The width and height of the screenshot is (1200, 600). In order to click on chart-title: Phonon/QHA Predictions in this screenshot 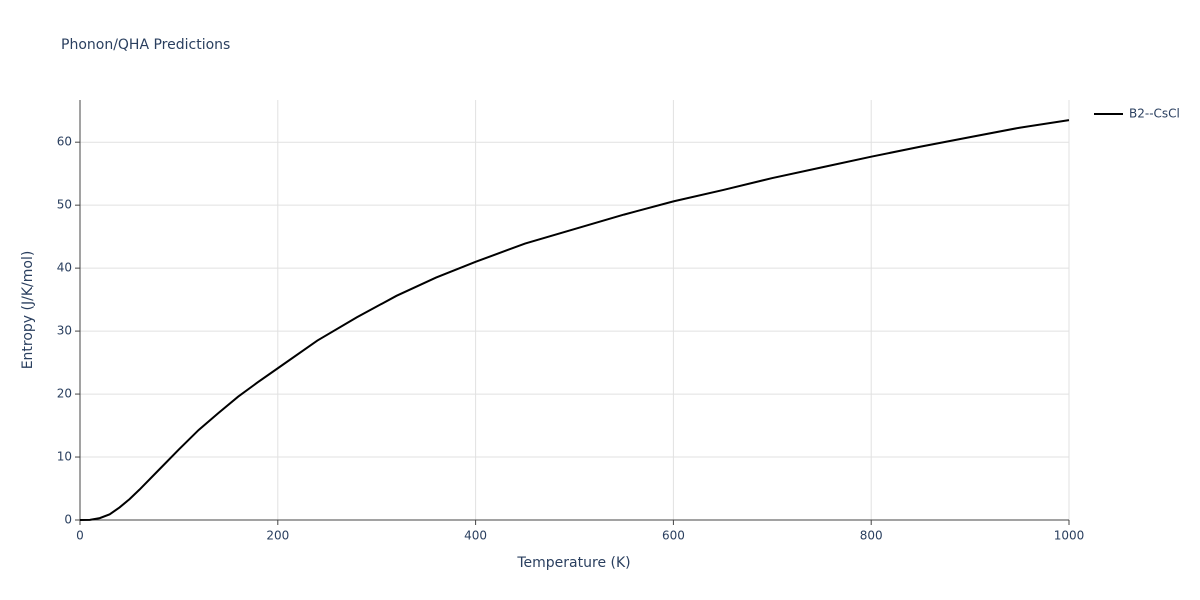, I will do `click(145, 45)`.